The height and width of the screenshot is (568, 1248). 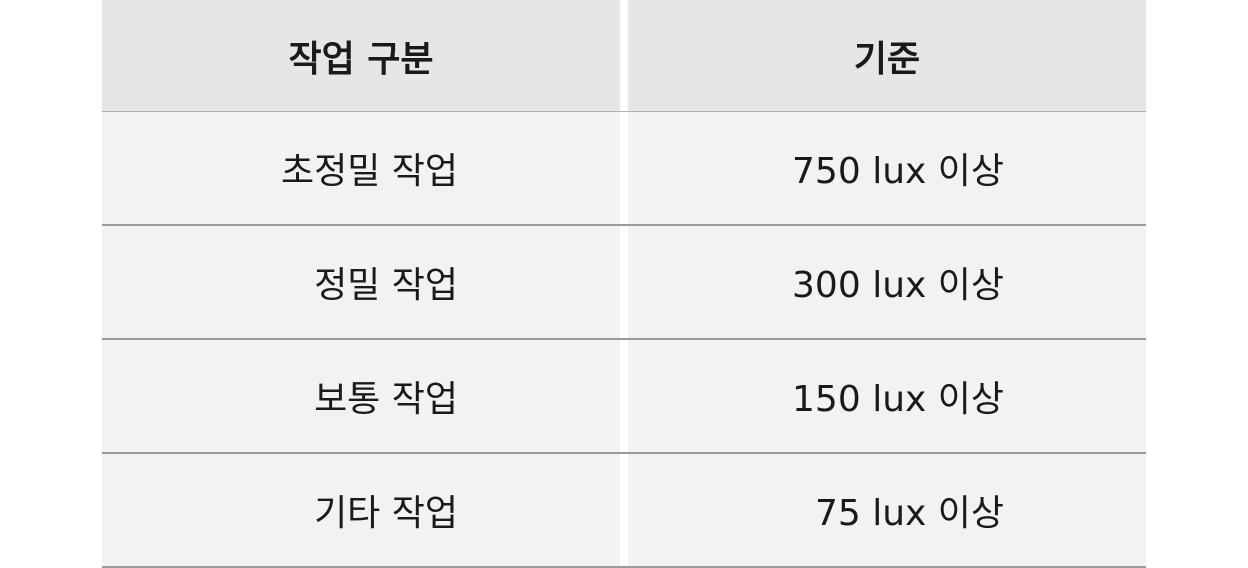 I want to click on standard-cell: 150 lux 이상, so click(x=887, y=396).